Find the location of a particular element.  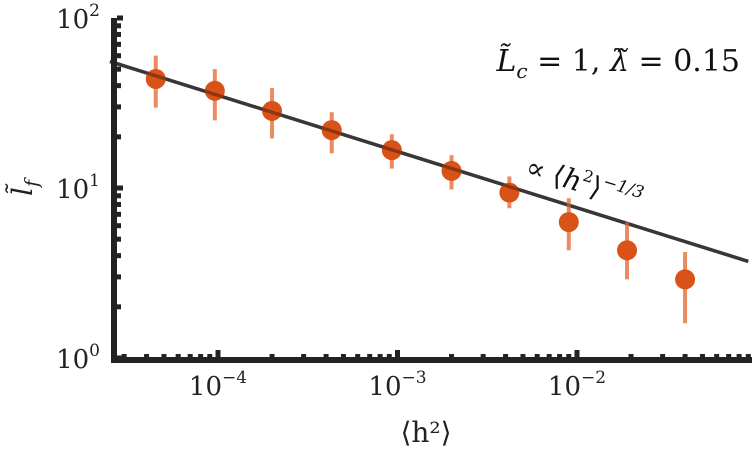

fit-annotation: ∝ ⟨h2⟩−1/3 is located at coordinates (584, 182).